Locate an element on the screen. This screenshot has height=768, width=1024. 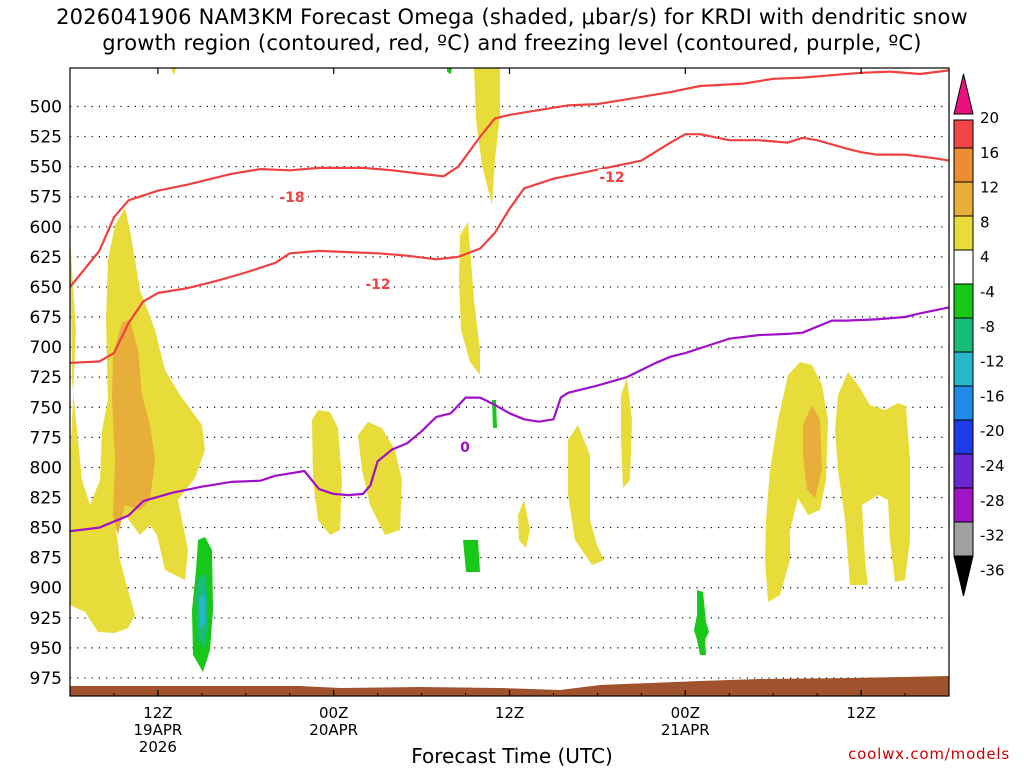
sinking-innermost-cyan is located at coordinates (202, 611).